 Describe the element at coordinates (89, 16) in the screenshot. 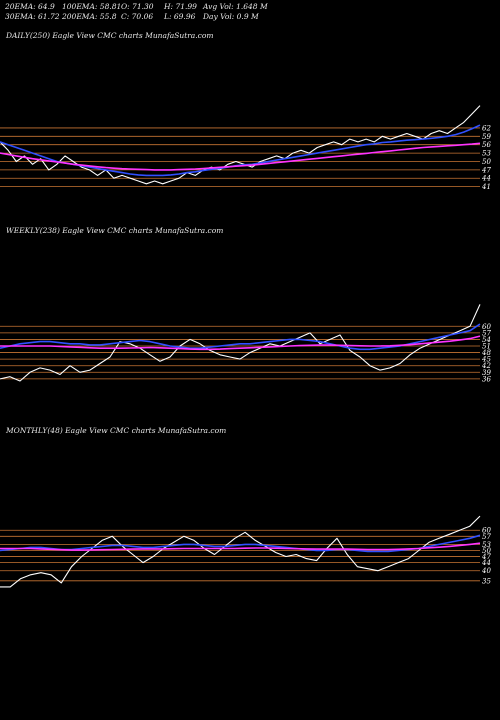

I see `ema200-label: 200EMA: 55.8` at that location.